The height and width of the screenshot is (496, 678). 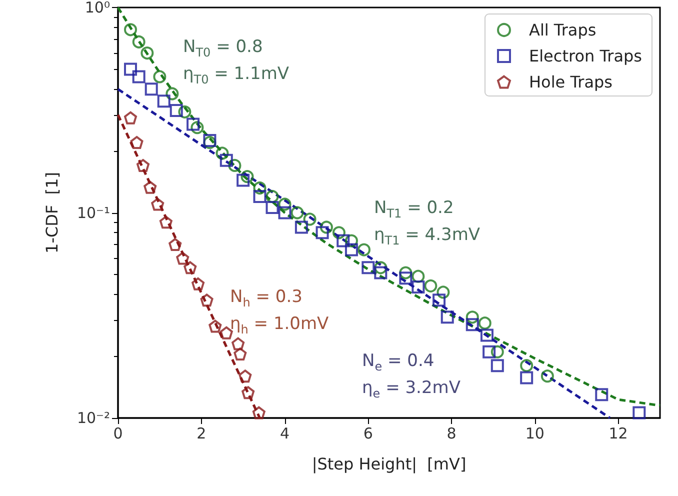 What do you see at coordinates (93, 418) in the screenshot?
I see `y-tick-label: 10⁻²` at bounding box center [93, 418].